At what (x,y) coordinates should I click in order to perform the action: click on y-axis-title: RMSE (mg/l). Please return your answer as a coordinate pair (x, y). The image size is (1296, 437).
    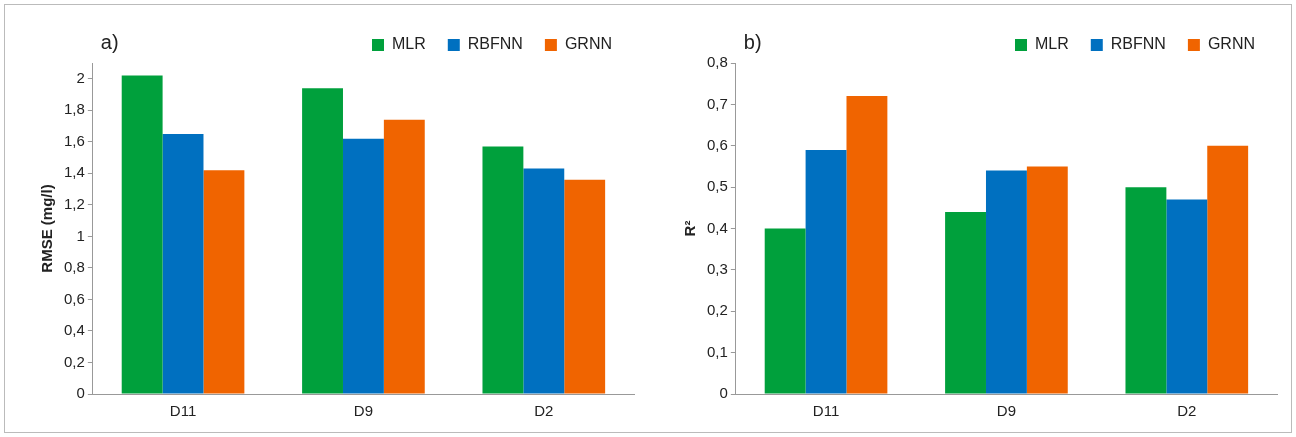
    Looking at the image, I should click on (47, 228).